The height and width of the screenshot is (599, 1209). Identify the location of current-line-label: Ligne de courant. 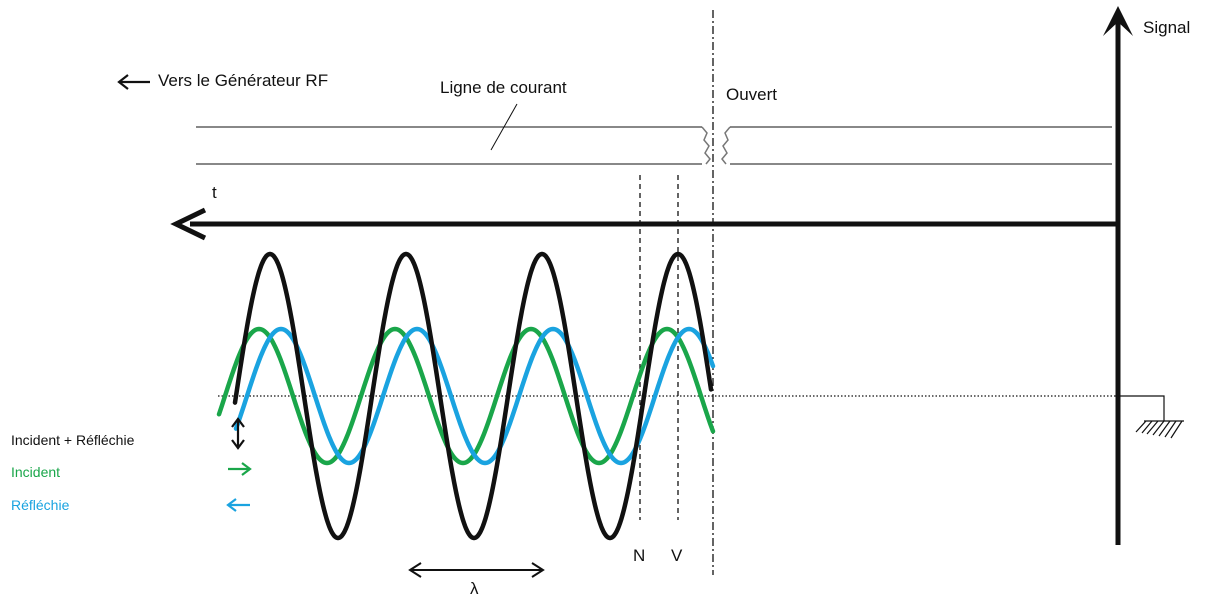
(503, 87).